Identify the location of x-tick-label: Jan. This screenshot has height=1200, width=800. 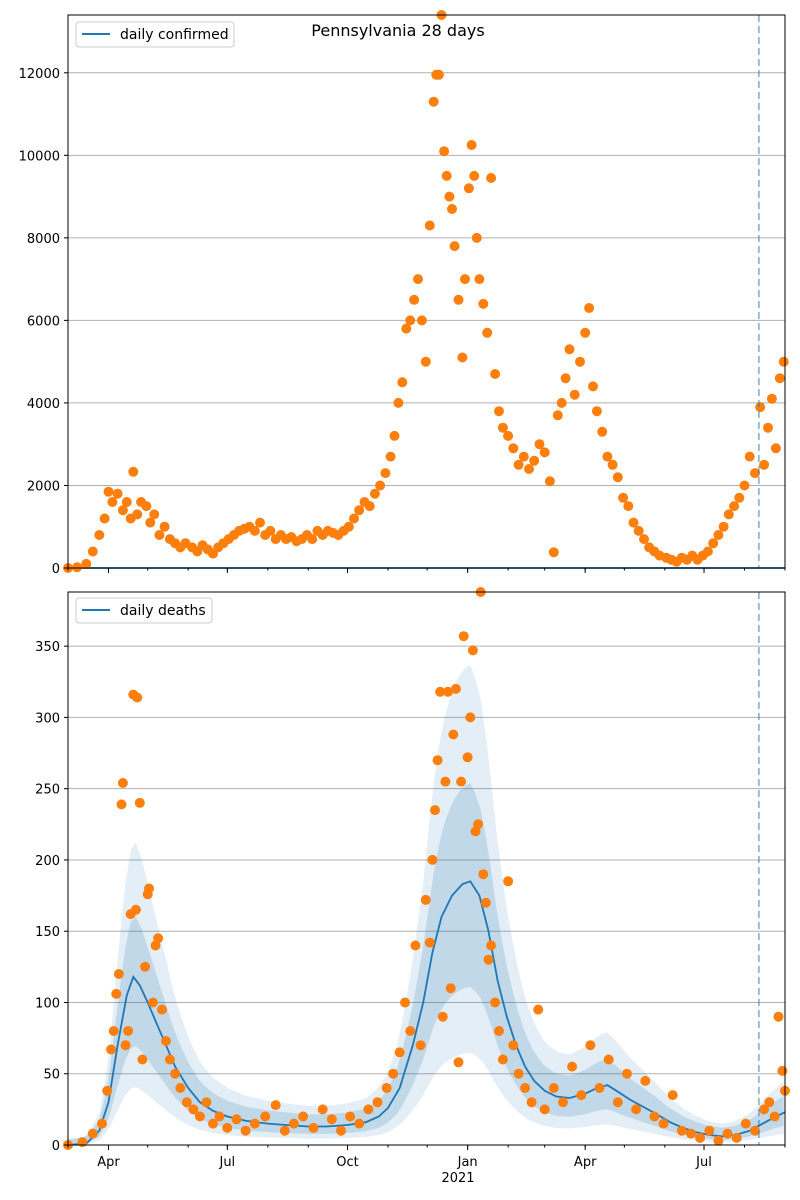
(467, 1162).